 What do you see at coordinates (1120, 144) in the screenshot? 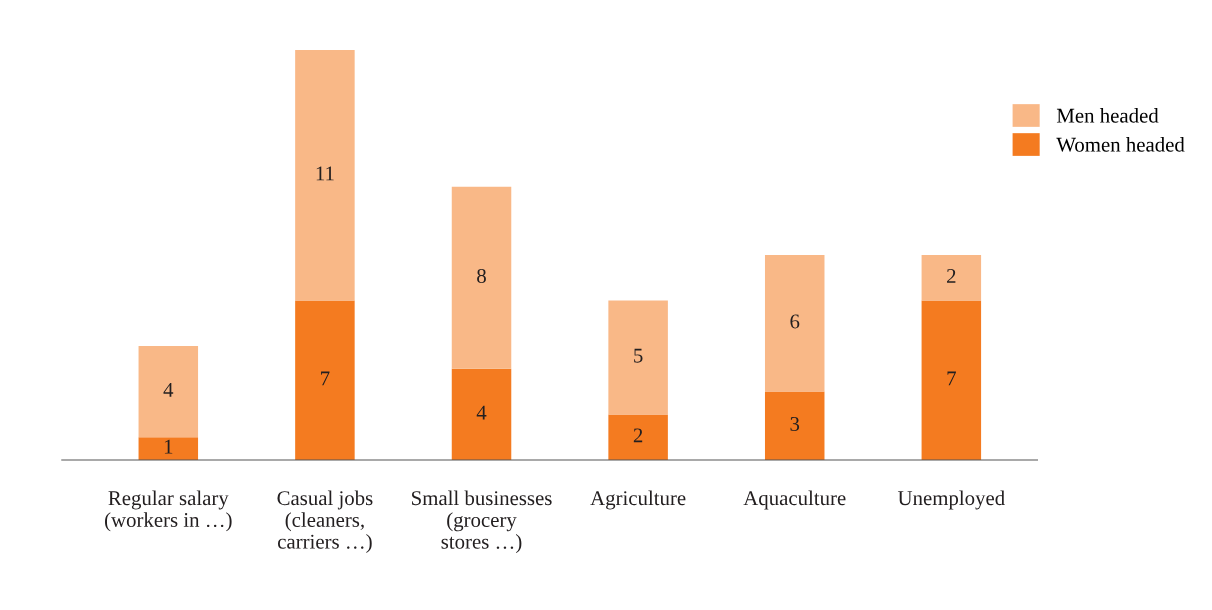
I see `legend-label: Women headed` at bounding box center [1120, 144].